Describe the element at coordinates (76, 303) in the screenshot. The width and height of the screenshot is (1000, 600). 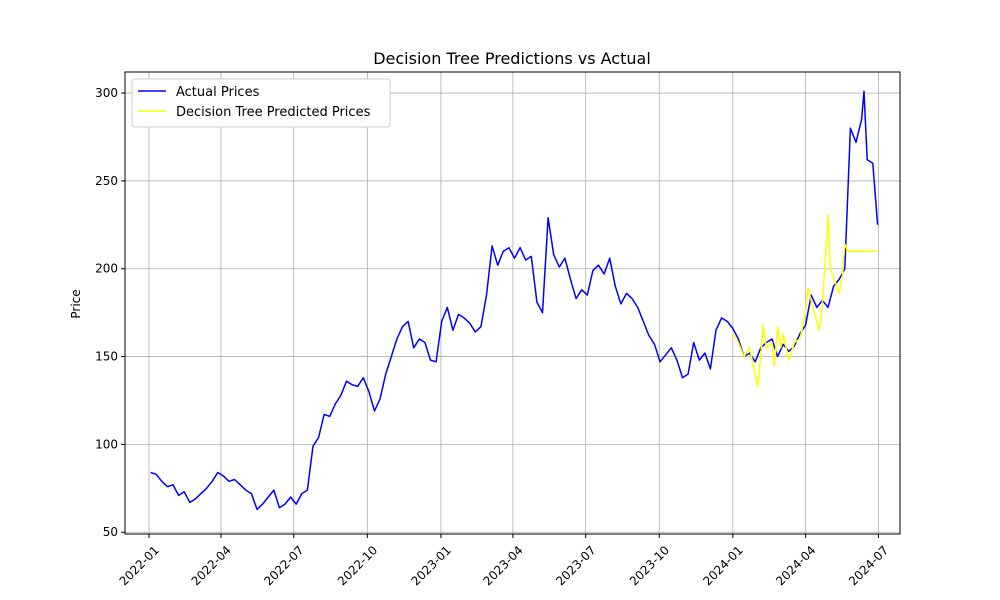
I see `y-axis-label: Price` at that location.